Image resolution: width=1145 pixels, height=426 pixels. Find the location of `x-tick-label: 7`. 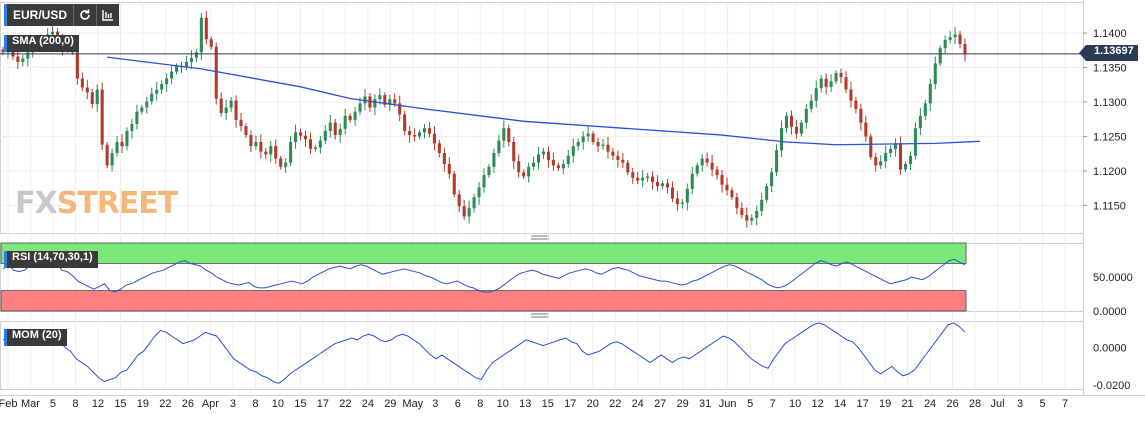

x-tick-label: 7 is located at coordinates (1065, 404).